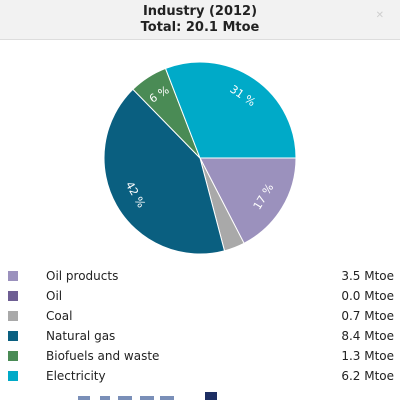 Image resolution: width=400 pixels, height=400 pixels. Describe the element at coordinates (248, 200) in the screenshot. I see `pie-slice-oil-products` at that location.